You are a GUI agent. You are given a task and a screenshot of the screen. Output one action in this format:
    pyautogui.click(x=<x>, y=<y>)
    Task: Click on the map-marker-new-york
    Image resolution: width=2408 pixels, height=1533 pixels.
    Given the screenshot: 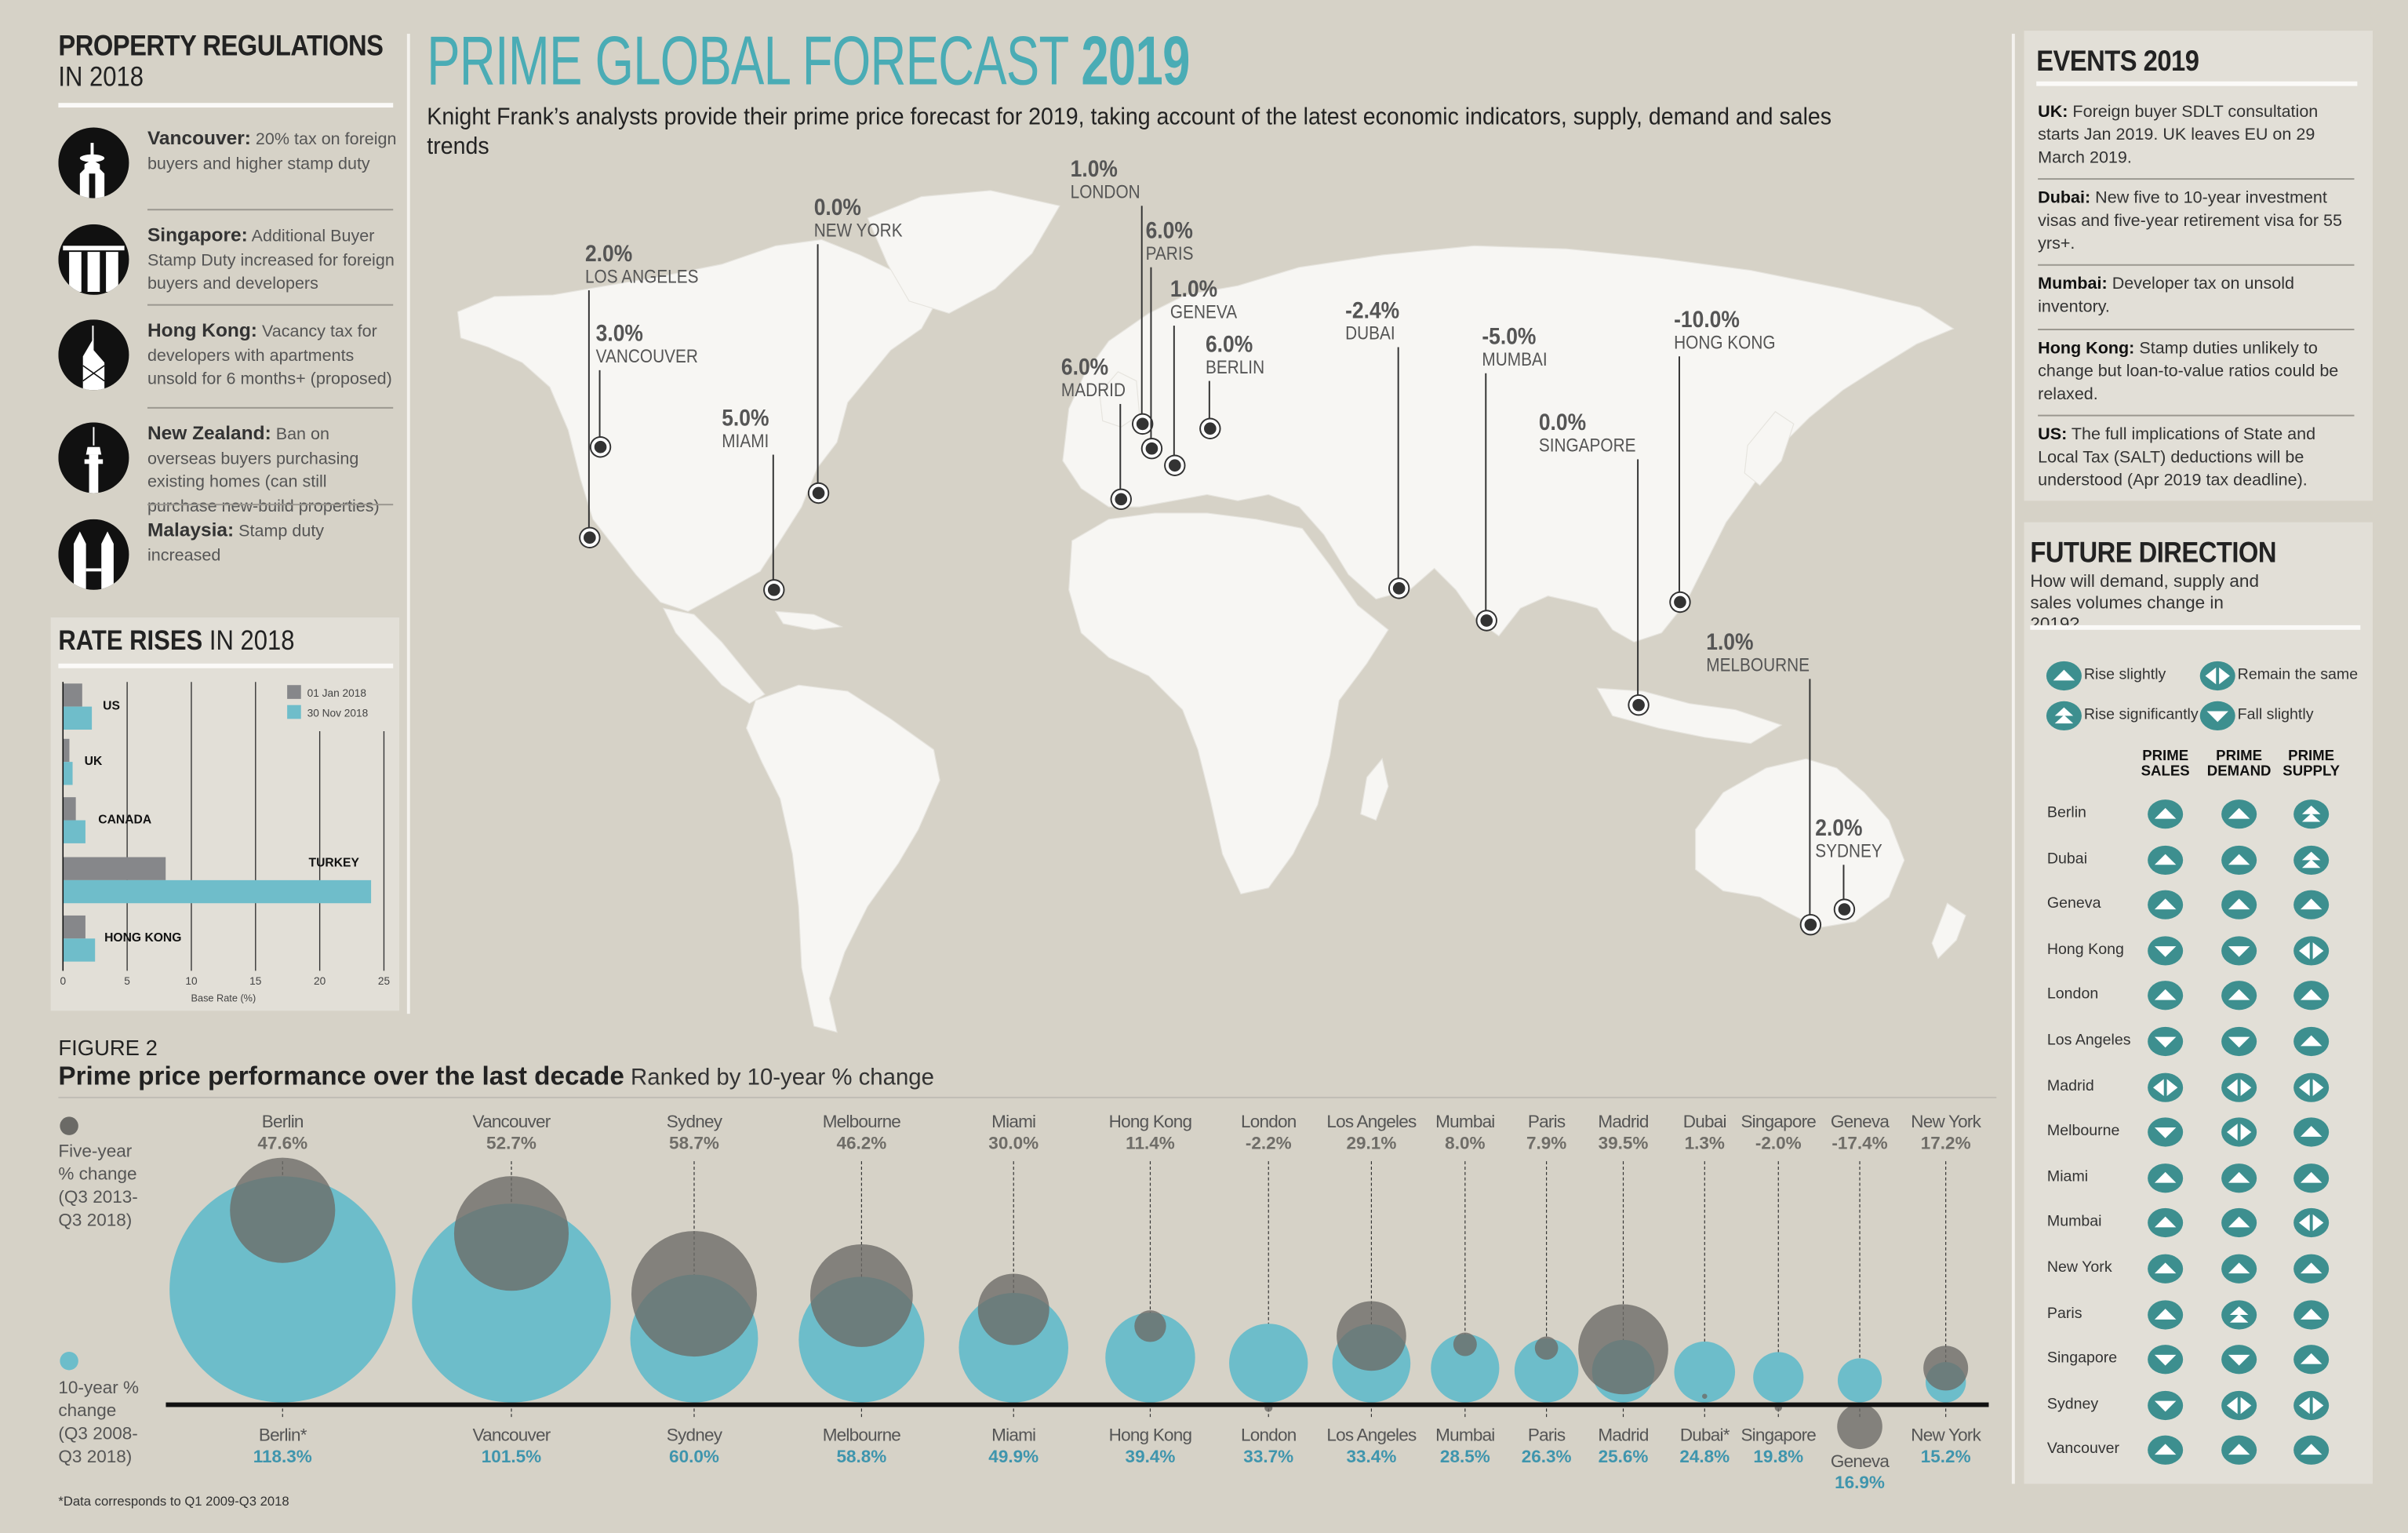 What is the action you would take?
    pyautogui.click(x=818, y=493)
    